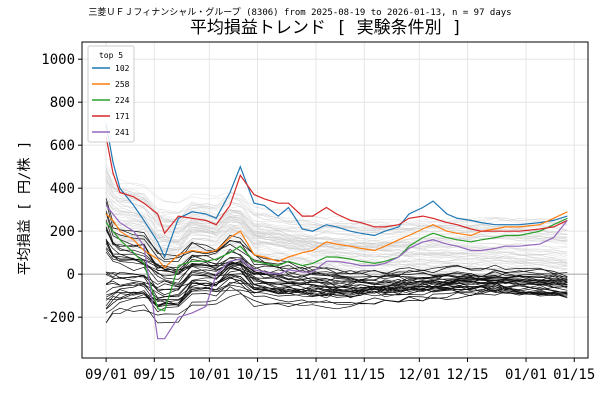  Describe the element at coordinates (111, 55) in the screenshot. I see `legend-title: top 5` at that location.